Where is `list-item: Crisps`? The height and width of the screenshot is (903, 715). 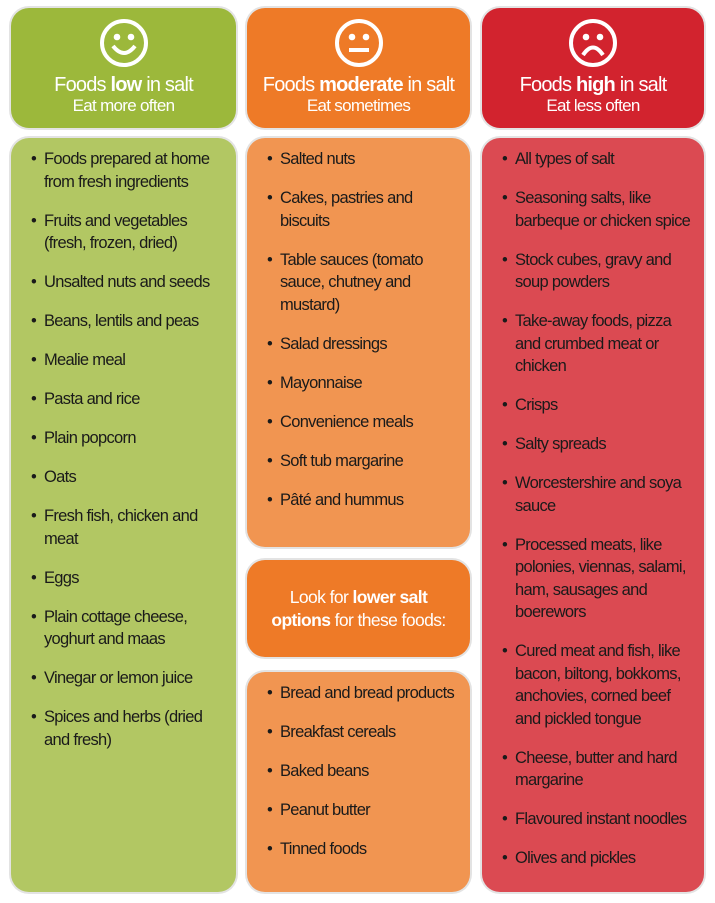 list-item: Crisps is located at coordinates (599, 405).